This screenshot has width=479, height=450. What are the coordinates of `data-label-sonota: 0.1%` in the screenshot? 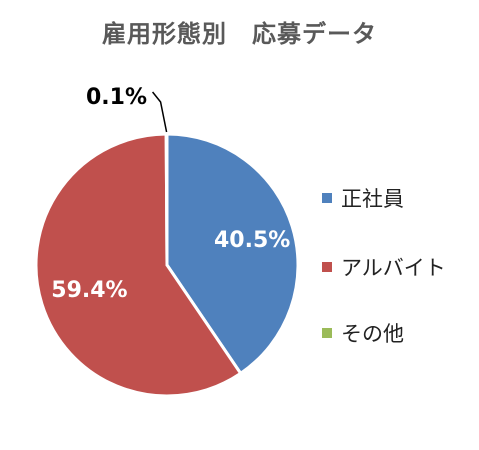 It's located at (116, 97).